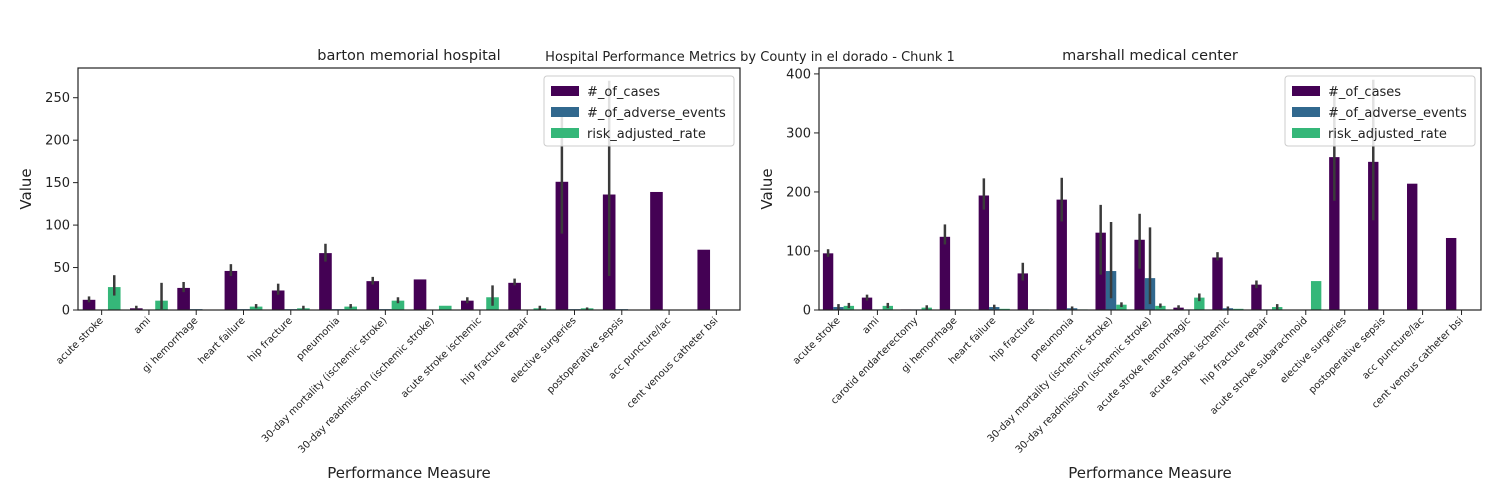 This screenshot has width=1500, height=500. What do you see at coordinates (798, 74) in the screenshot?
I see `y-tick-label: 400` at bounding box center [798, 74].